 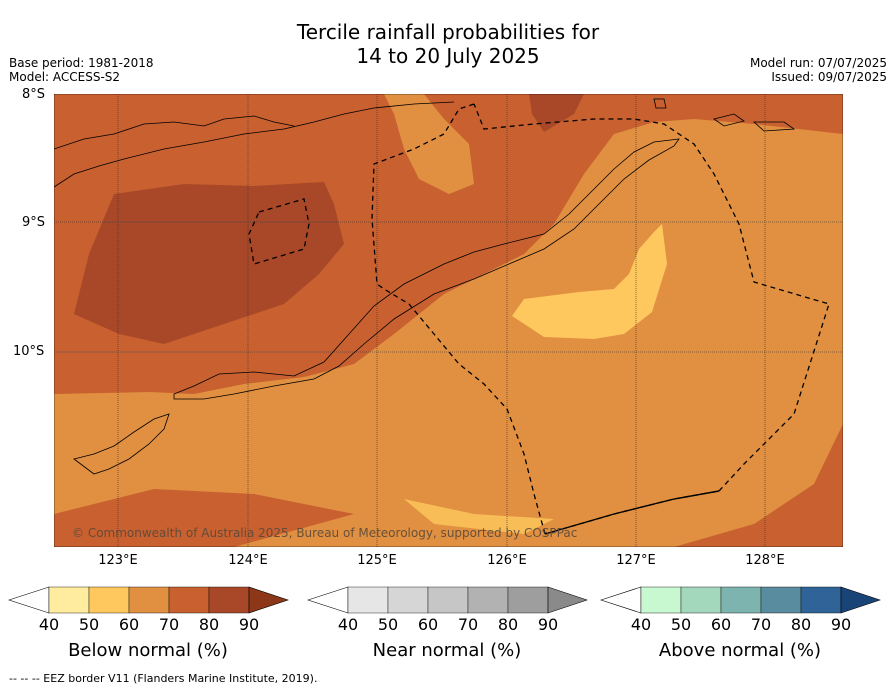 I want to click on meta-left: Base period: 1981-2018 Model: ACCESS-S2, so click(x=81, y=70).